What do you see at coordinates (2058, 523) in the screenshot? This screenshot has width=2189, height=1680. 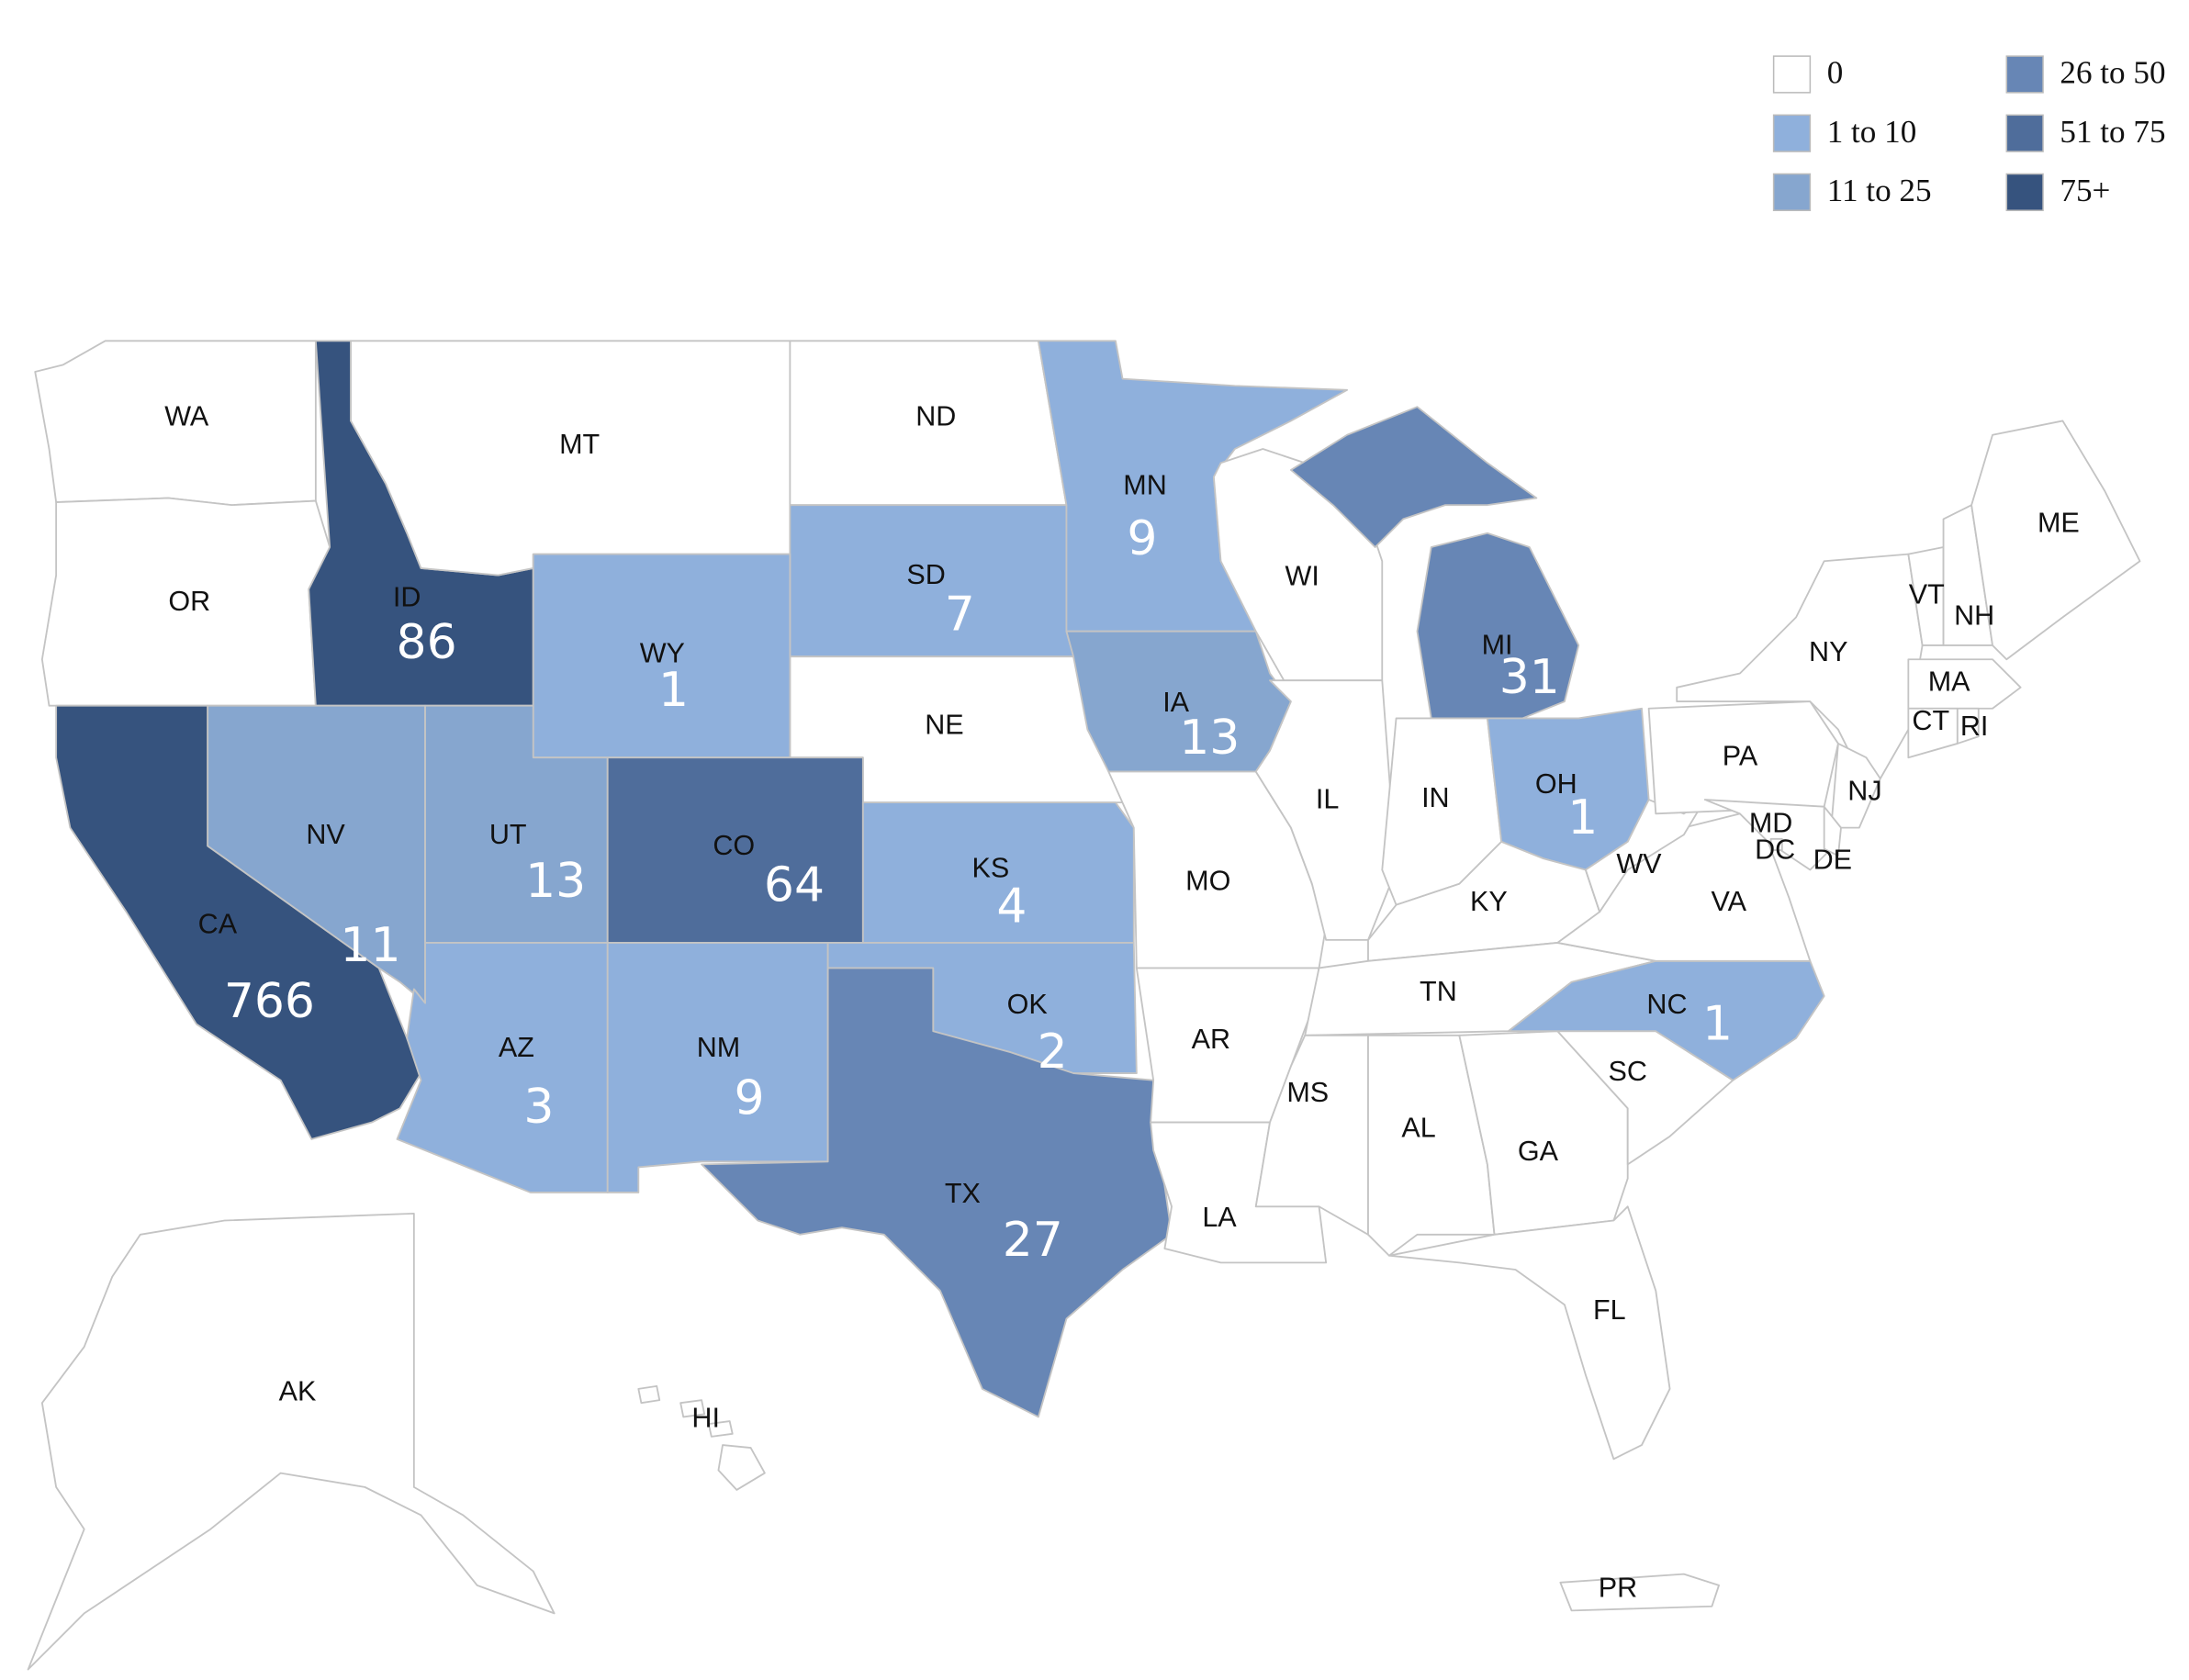 I see `state-label: ME` at bounding box center [2058, 523].